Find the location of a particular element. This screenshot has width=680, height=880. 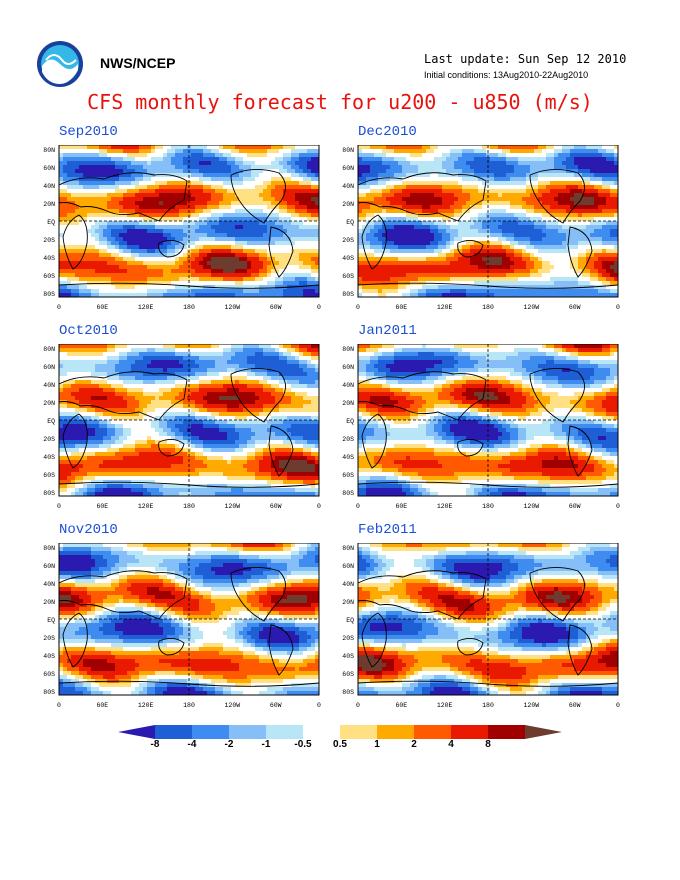

colorbar-label: -0.5 is located at coordinates (303, 744).